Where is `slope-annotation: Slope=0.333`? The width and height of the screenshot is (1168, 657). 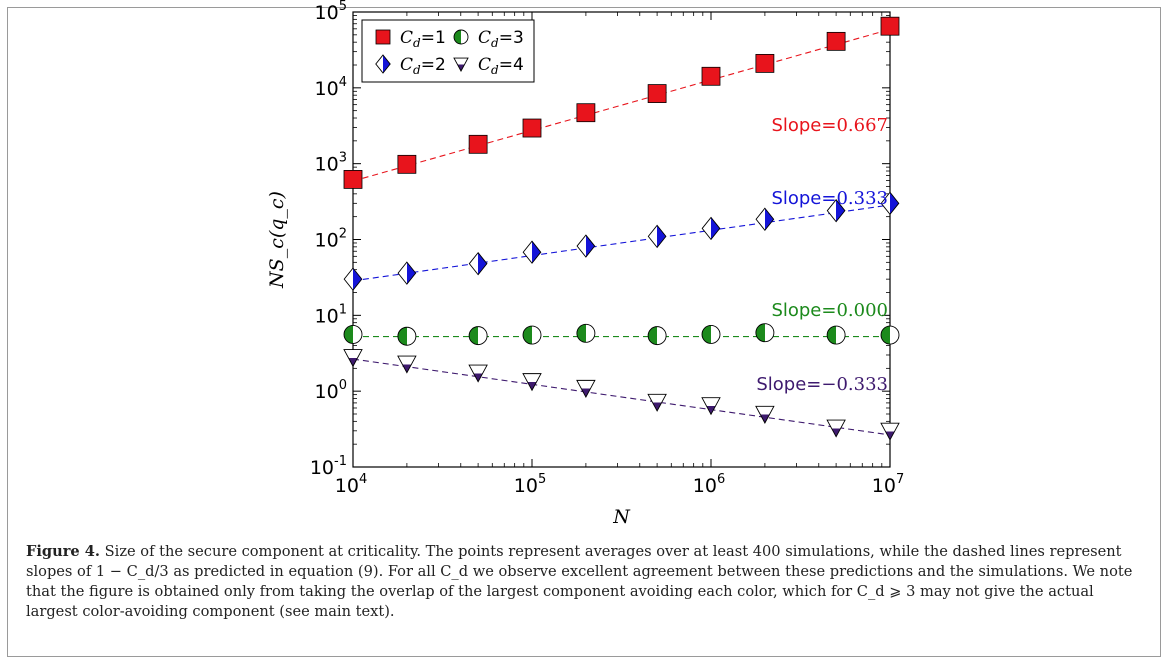
slope-annotation: Slope=0.333 is located at coordinates (829, 198).